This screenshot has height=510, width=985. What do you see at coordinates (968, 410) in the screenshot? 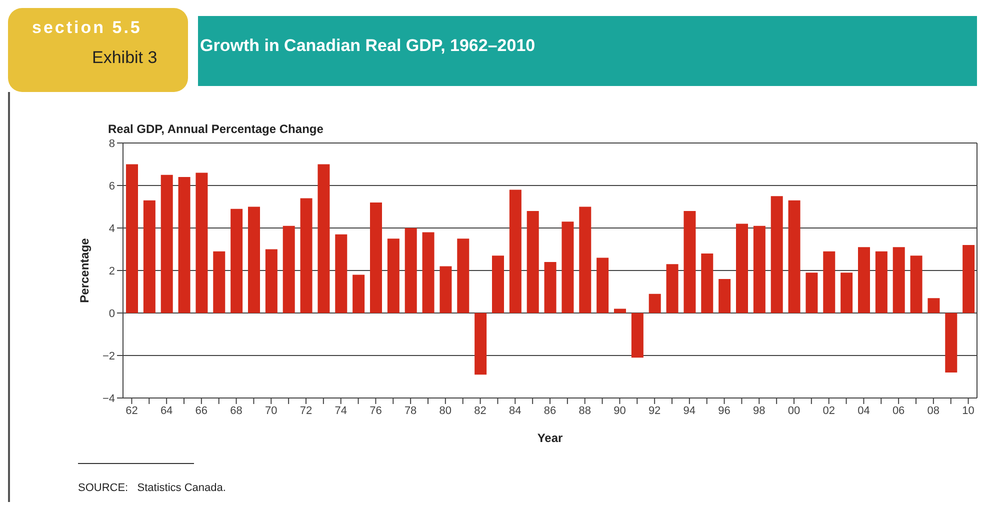
I see `x-tick-label: 10` at bounding box center [968, 410].